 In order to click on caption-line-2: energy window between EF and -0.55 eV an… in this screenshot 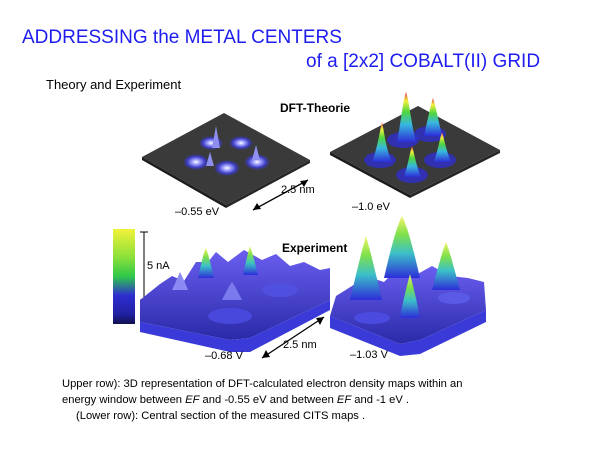, I will do `click(322, 400)`.